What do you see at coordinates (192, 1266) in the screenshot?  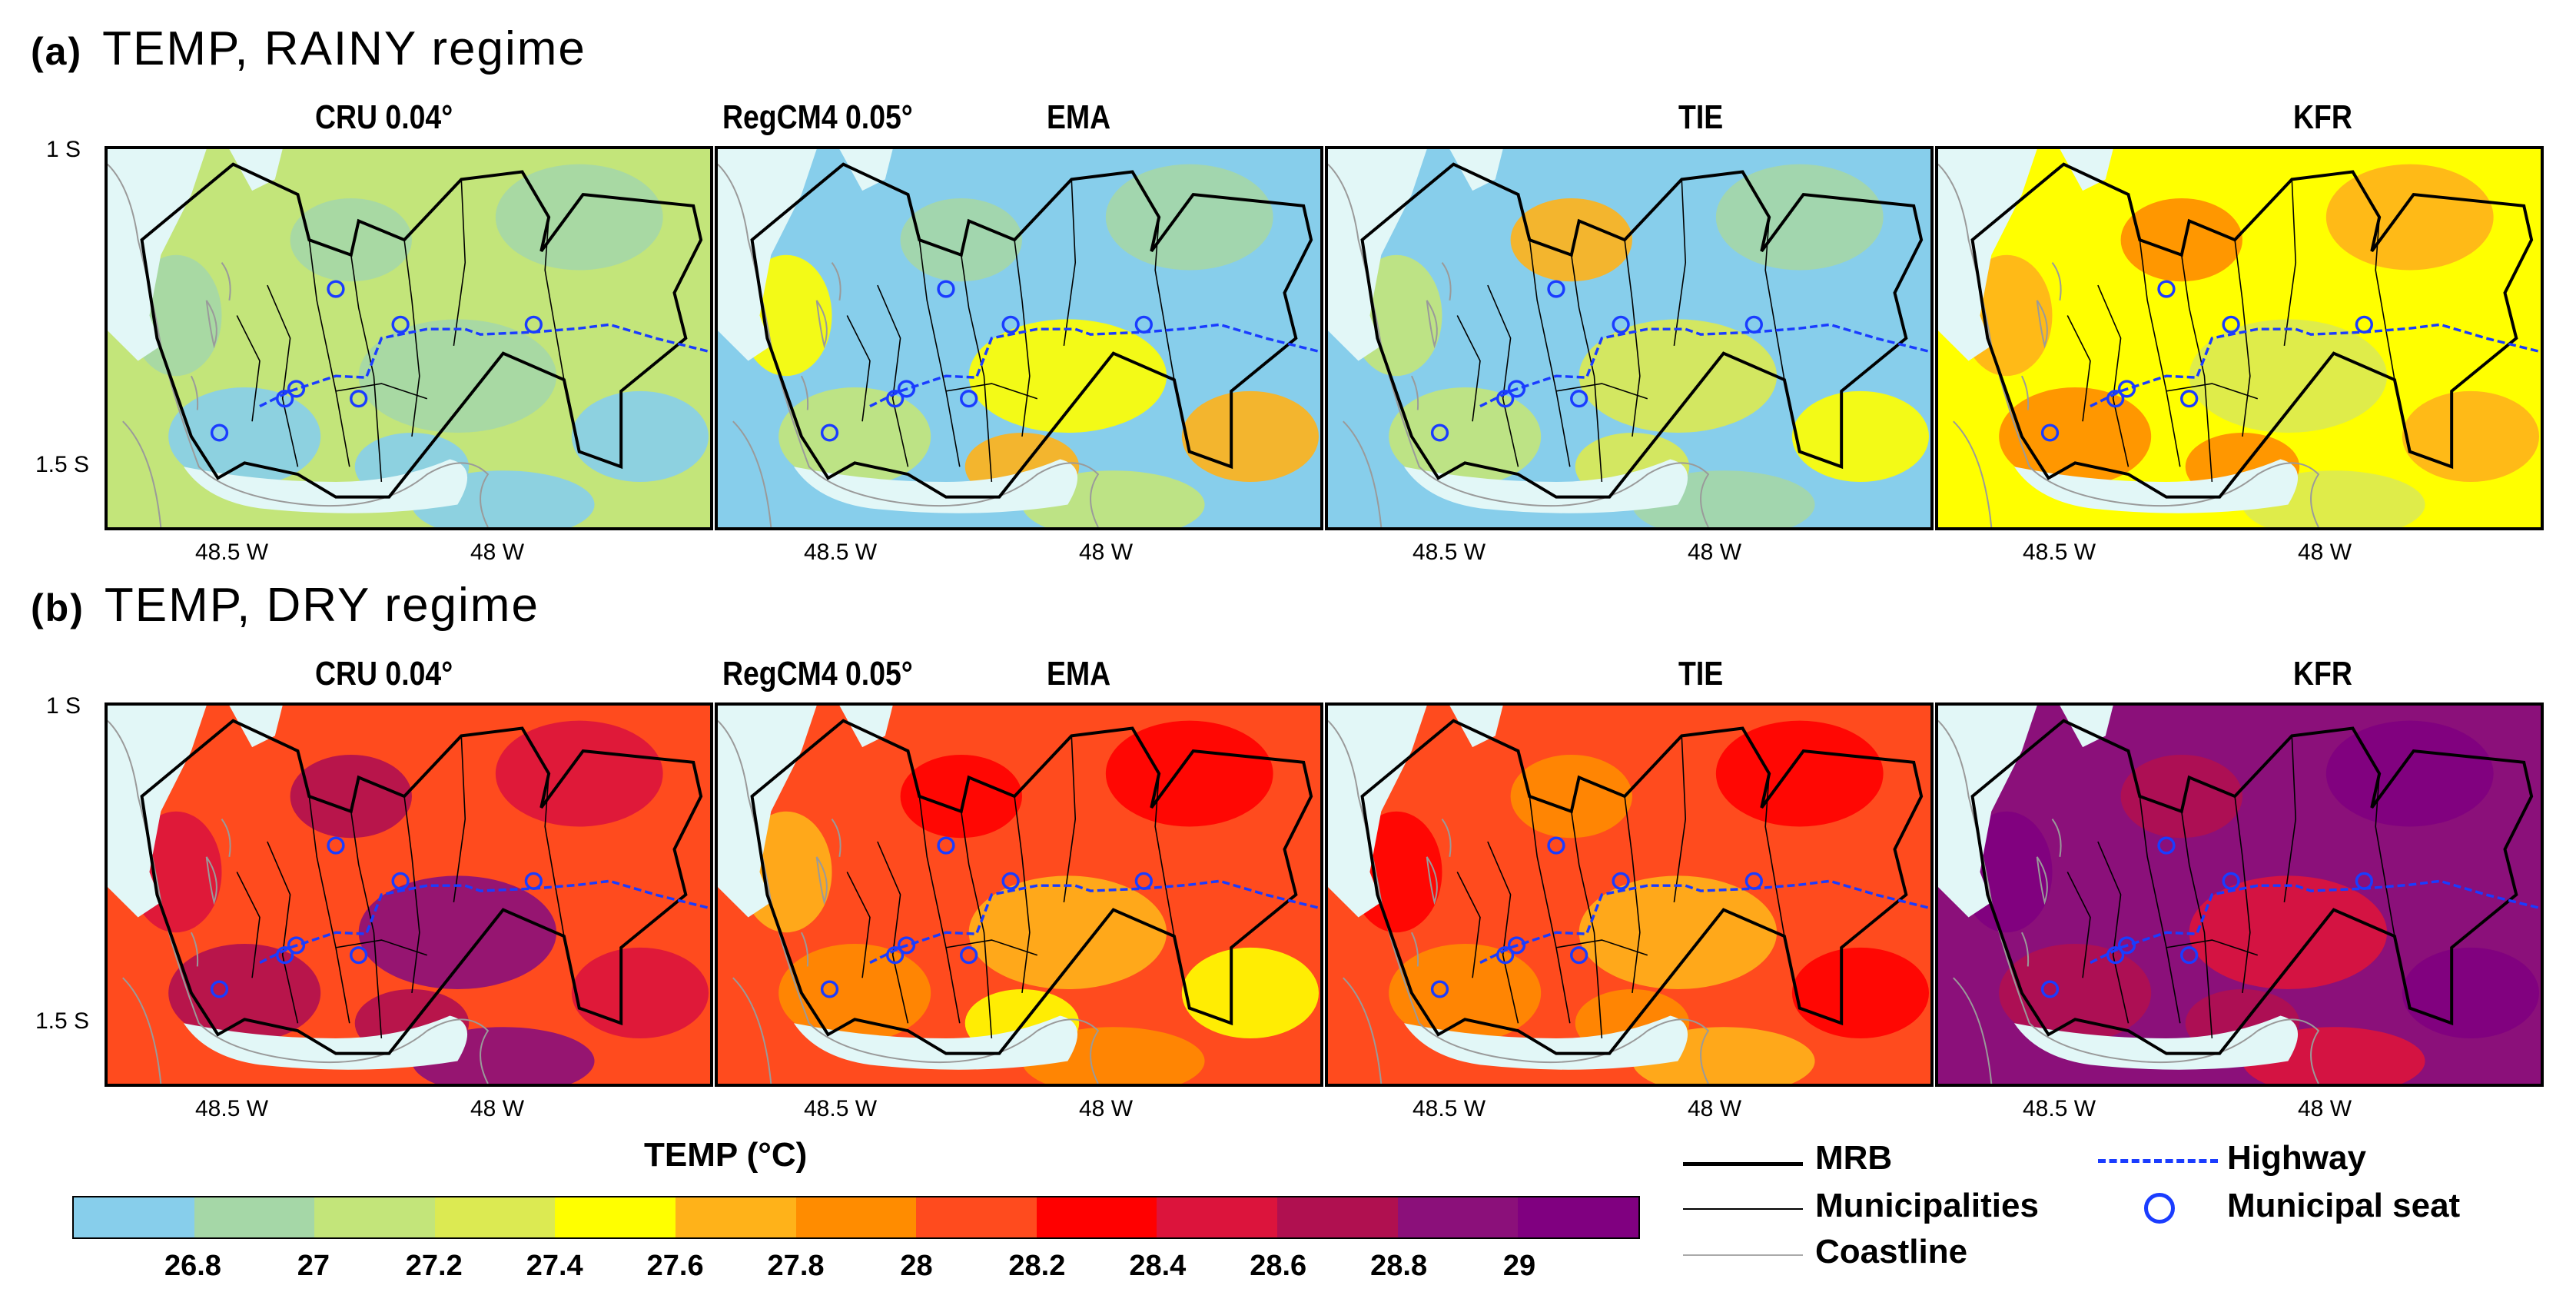 I see `colorbar-tick-label: 26.8` at bounding box center [192, 1266].